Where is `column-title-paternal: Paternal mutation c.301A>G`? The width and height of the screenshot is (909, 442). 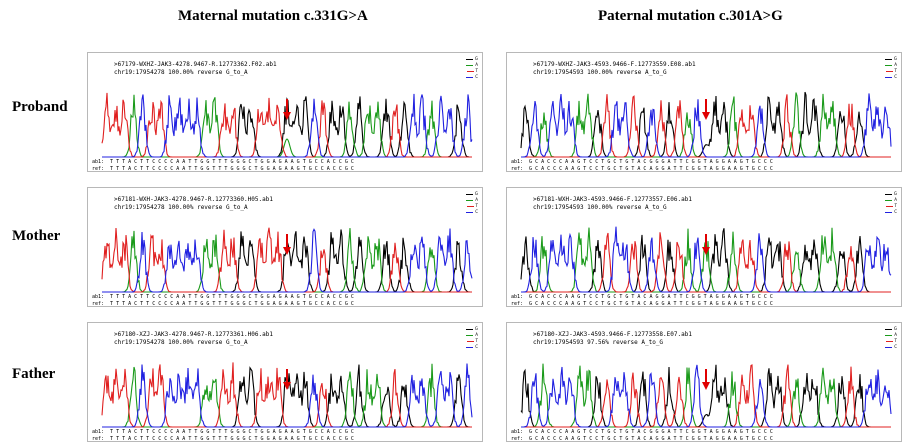 column-title-paternal: Paternal mutation c.301A>G is located at coordinates (690, 16).